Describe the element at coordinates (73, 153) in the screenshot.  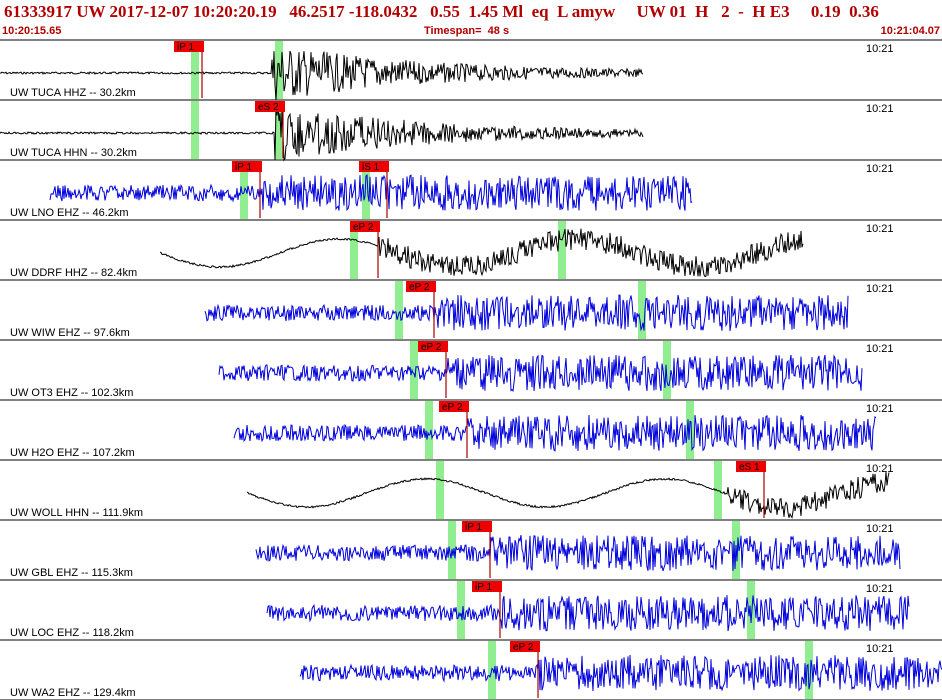
I see `channel-label: UW TUCA HHN -- 30.2km` at that location.